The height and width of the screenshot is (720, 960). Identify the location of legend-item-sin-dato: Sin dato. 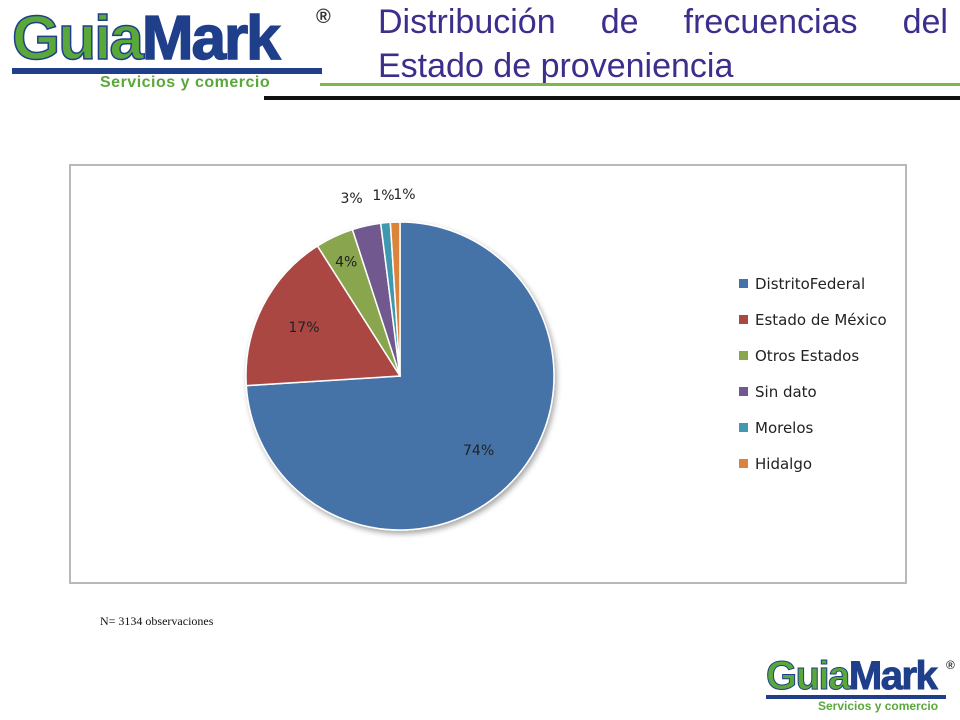
(778, 392).